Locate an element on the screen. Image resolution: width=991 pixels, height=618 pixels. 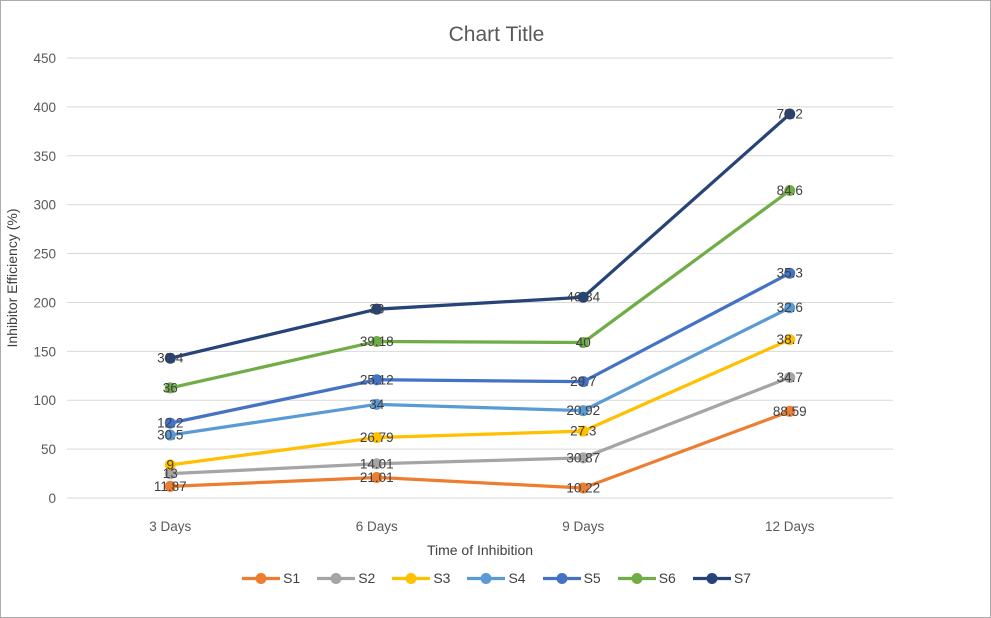
legend: S1 S2 S3 S4 S5 S6 S7 is located at coordinates (495, 578).